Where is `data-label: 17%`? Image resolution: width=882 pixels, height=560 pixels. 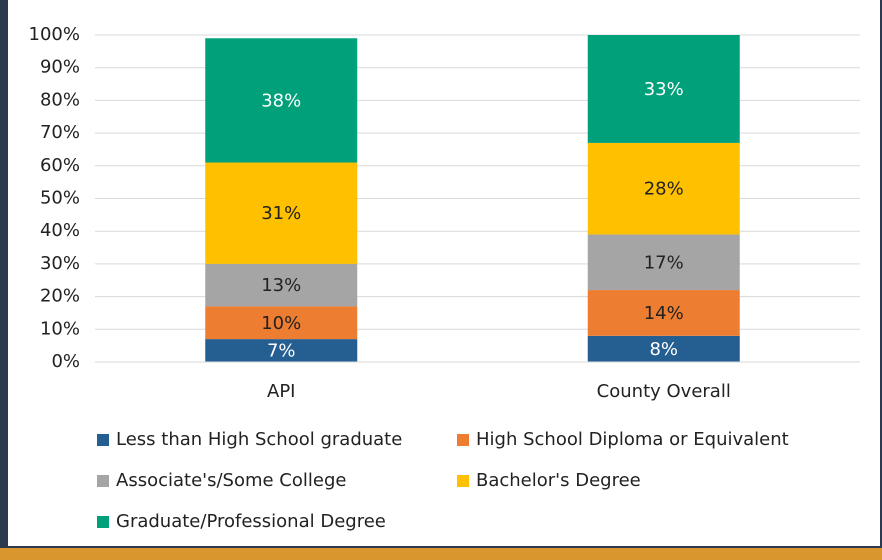
data-label: 17% is located at coordinates (664, 262).